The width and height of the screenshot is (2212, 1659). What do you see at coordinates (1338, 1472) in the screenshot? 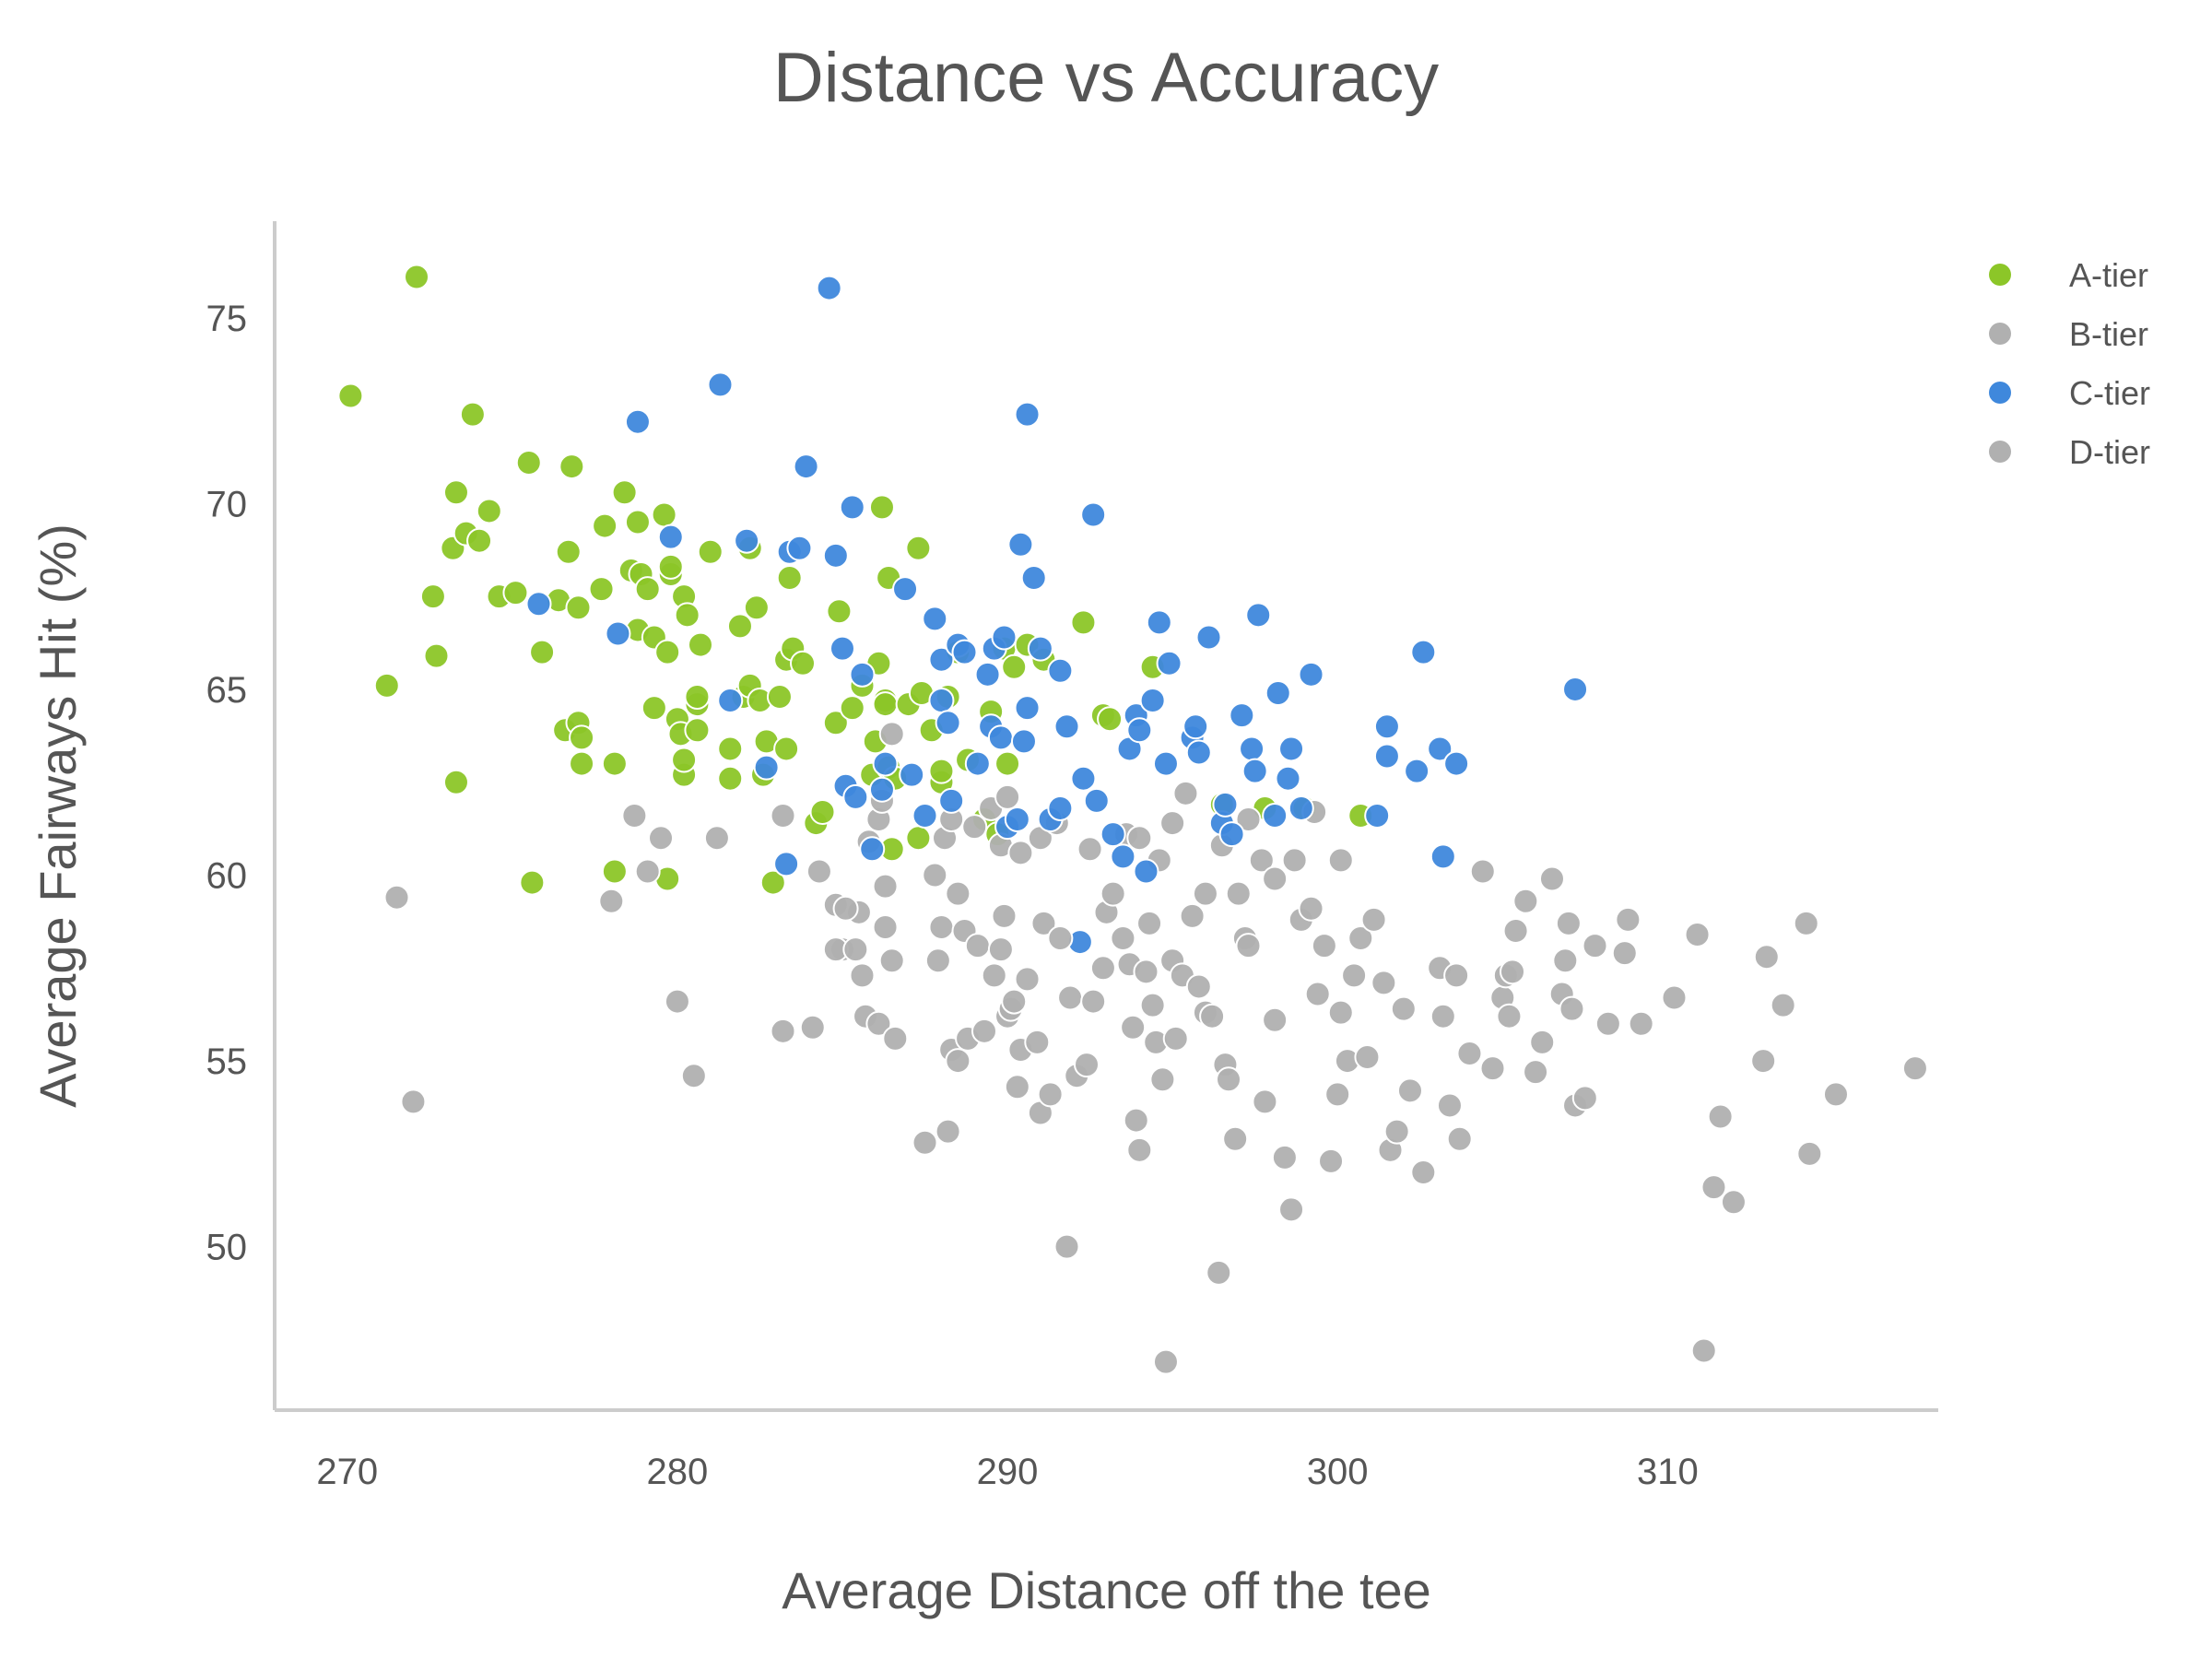
I see `x-tick-label: 300` at bounding box center [1338, 1472].